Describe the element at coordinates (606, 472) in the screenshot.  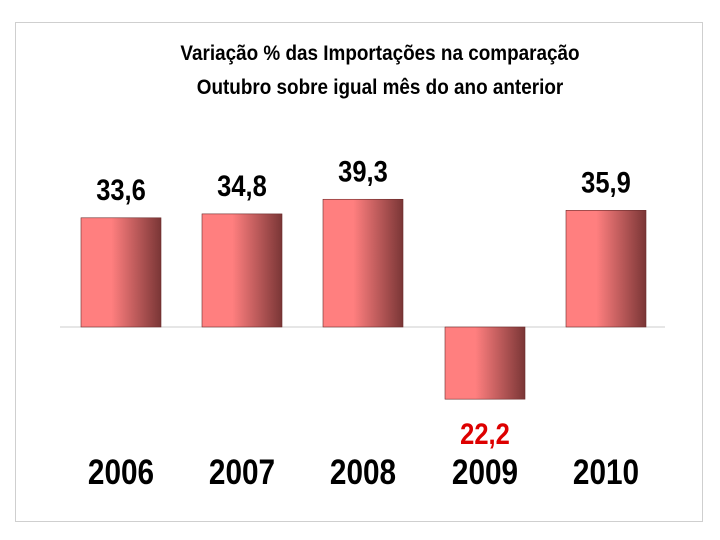
I see `category-label-2010: 2010` at that location.